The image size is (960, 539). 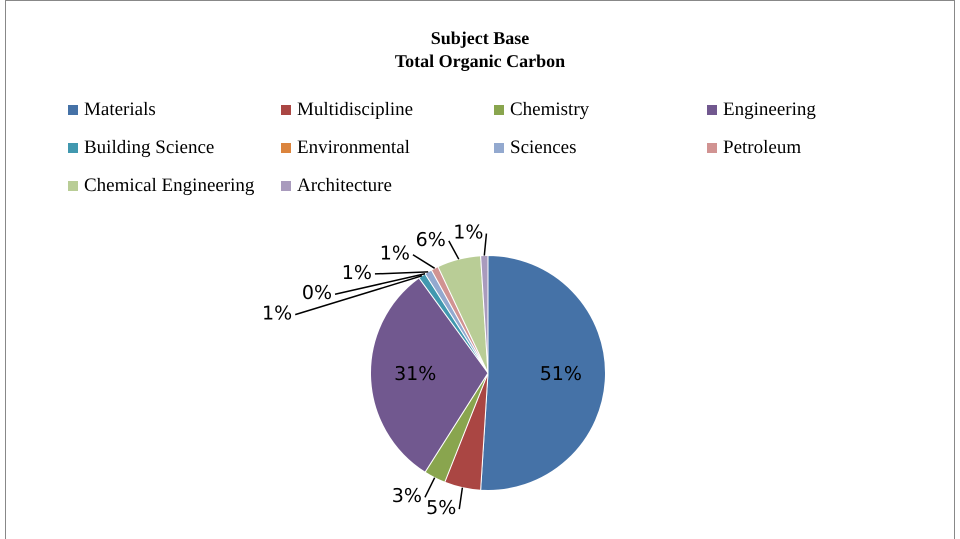 I want to click on data-label: 6%, so click(x=431, y=239).